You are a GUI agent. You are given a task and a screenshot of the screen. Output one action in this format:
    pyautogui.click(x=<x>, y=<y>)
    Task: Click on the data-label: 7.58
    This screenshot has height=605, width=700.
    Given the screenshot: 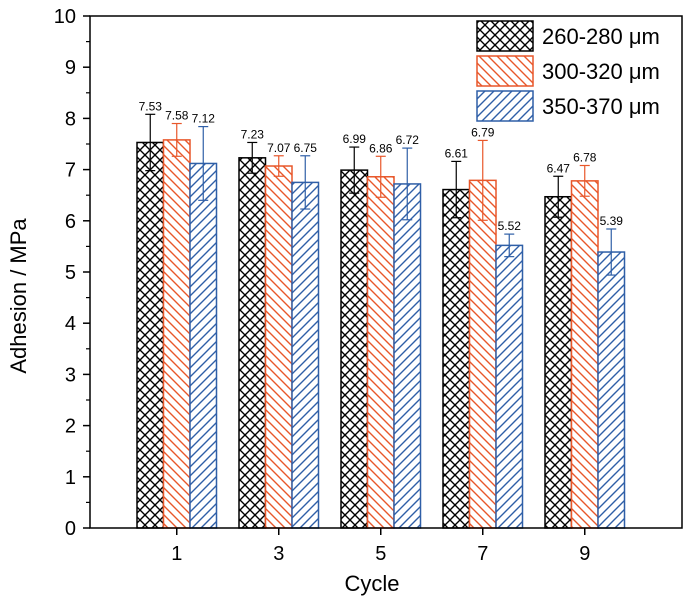 What is the action you would take?
    pyautogui.click(x=177, y=116)
    